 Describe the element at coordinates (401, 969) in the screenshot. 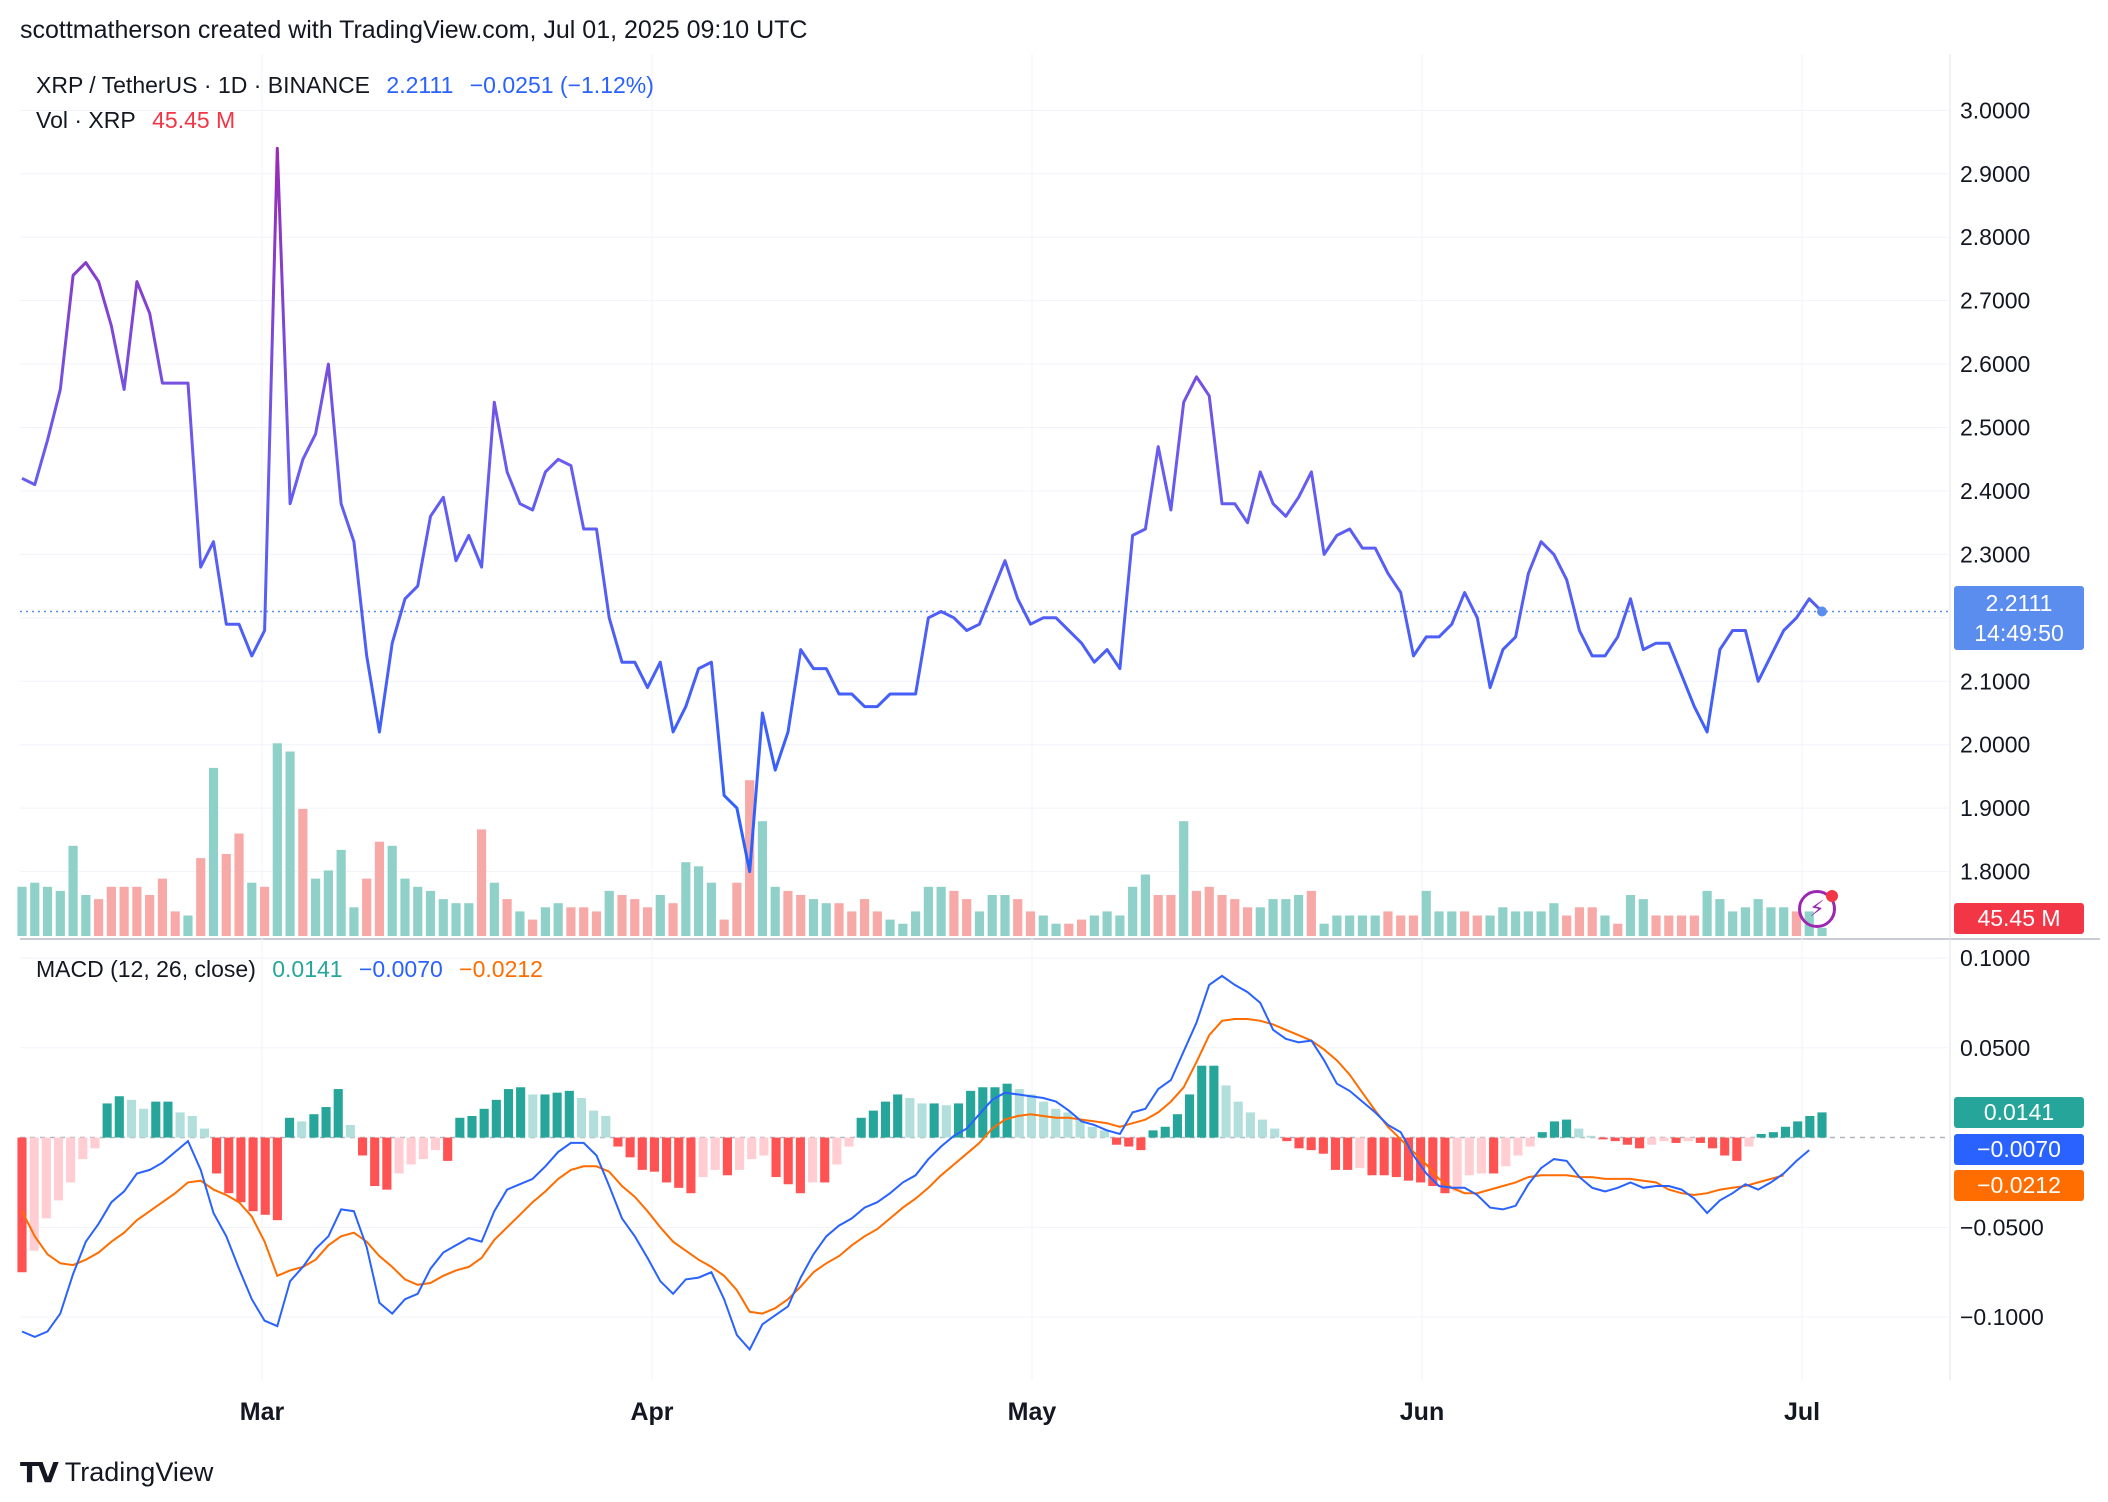

I see `macd-line-value: −0.0070` at that location.